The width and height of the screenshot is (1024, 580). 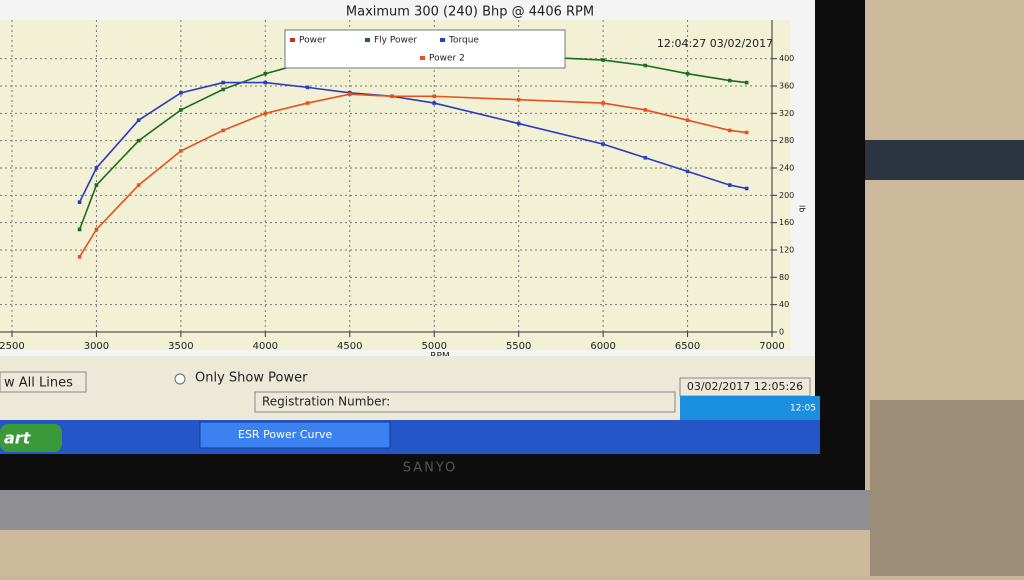 What do you see at coordinates (180, 346) in the screenshot?
I see `x-tick-label: 3500` at bounding box center [180, 346].